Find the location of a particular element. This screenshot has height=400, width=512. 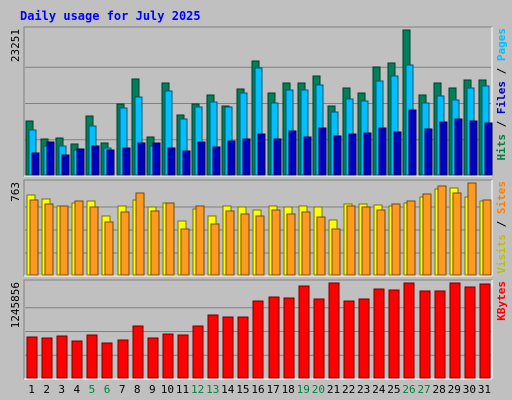

x-tick-label-day-18: 18 is located at coordinates (288, 389).